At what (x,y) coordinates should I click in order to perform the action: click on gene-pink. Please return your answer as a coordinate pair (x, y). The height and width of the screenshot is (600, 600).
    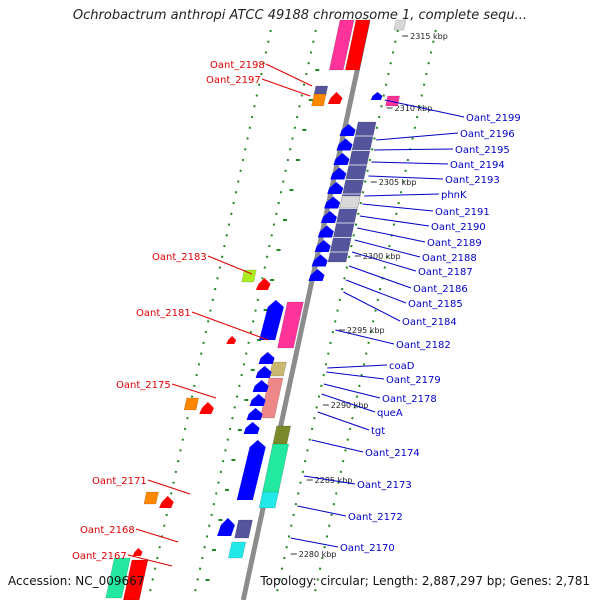
    Looking at the image, I should click on (341, 45).